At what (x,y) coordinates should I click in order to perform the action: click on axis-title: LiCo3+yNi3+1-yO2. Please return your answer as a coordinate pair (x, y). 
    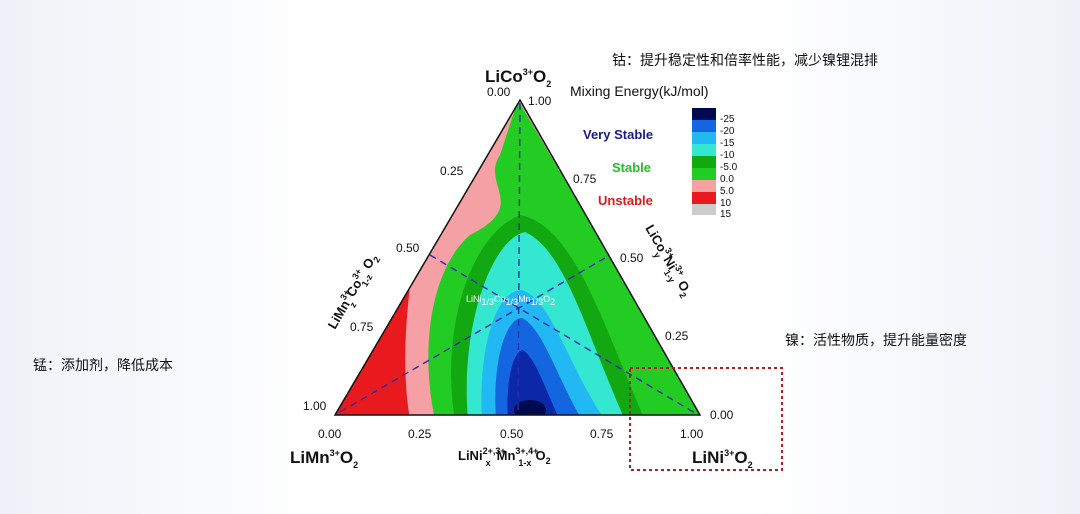
    Looking at the image, I should click on (667, 261).